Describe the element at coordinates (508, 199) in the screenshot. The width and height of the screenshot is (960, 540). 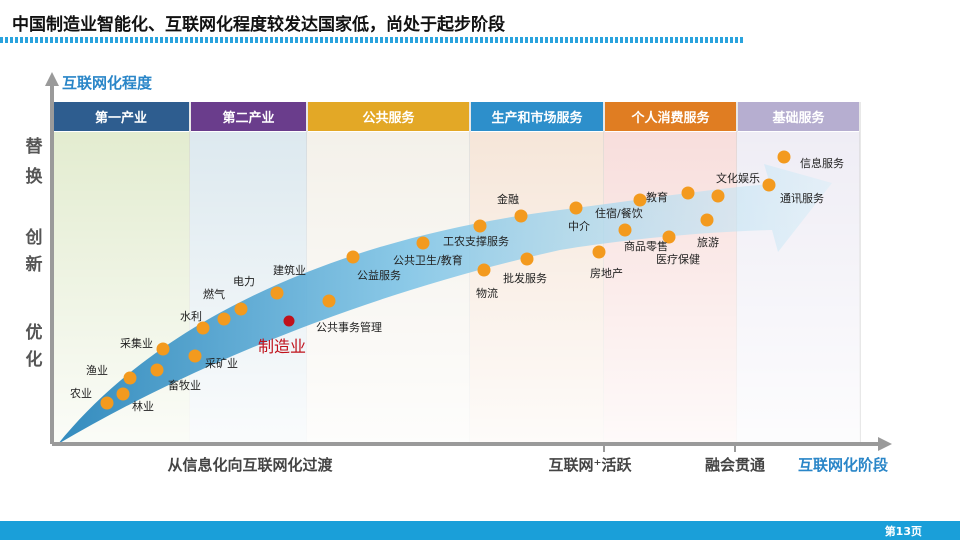
I see `industry-label: 金融` at that location.